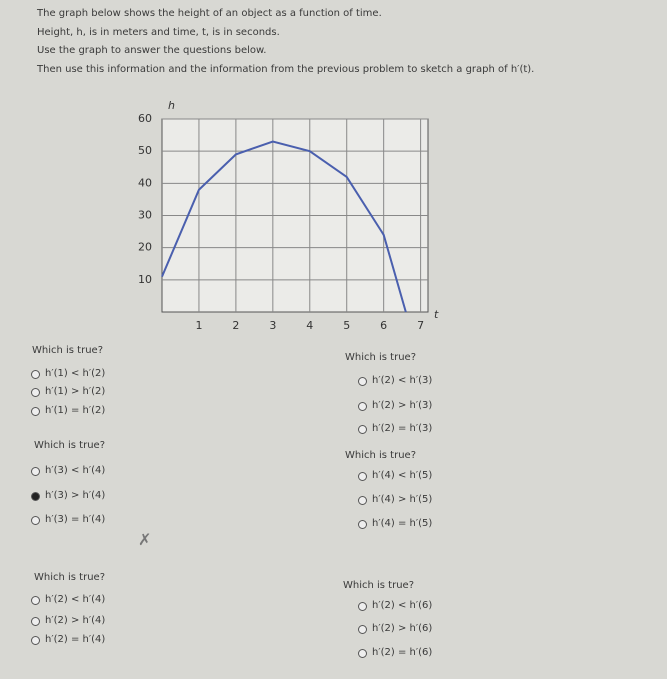 Image resolution: width=667 pixels, height=679 pixels. I want to click on y-tick-label: 30, so click(145, 215).